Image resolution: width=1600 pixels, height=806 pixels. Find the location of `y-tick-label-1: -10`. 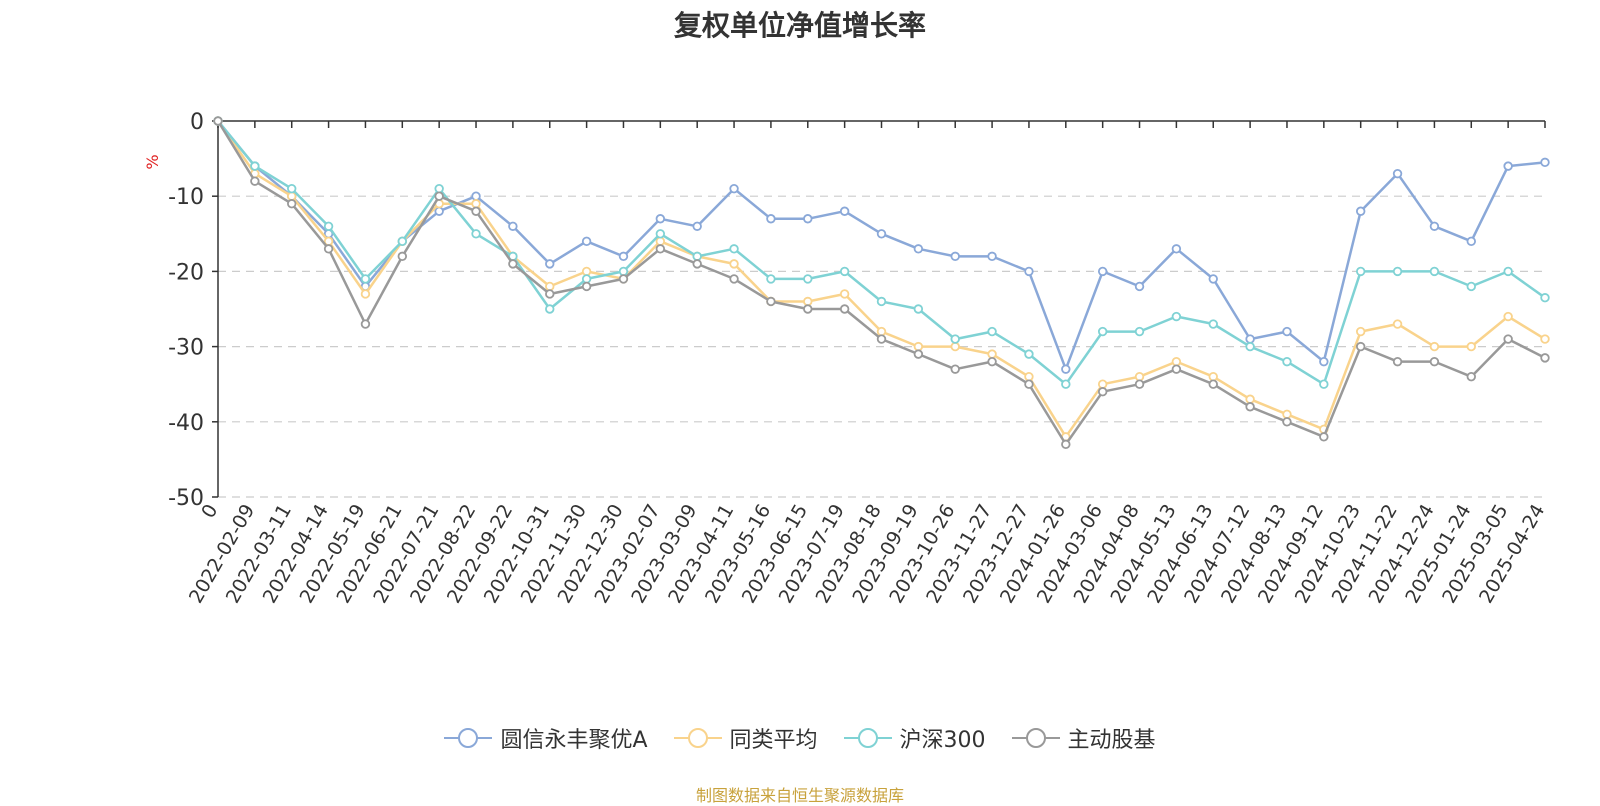

y-tick-label-1: -10 is located at coordinates (186, 197).